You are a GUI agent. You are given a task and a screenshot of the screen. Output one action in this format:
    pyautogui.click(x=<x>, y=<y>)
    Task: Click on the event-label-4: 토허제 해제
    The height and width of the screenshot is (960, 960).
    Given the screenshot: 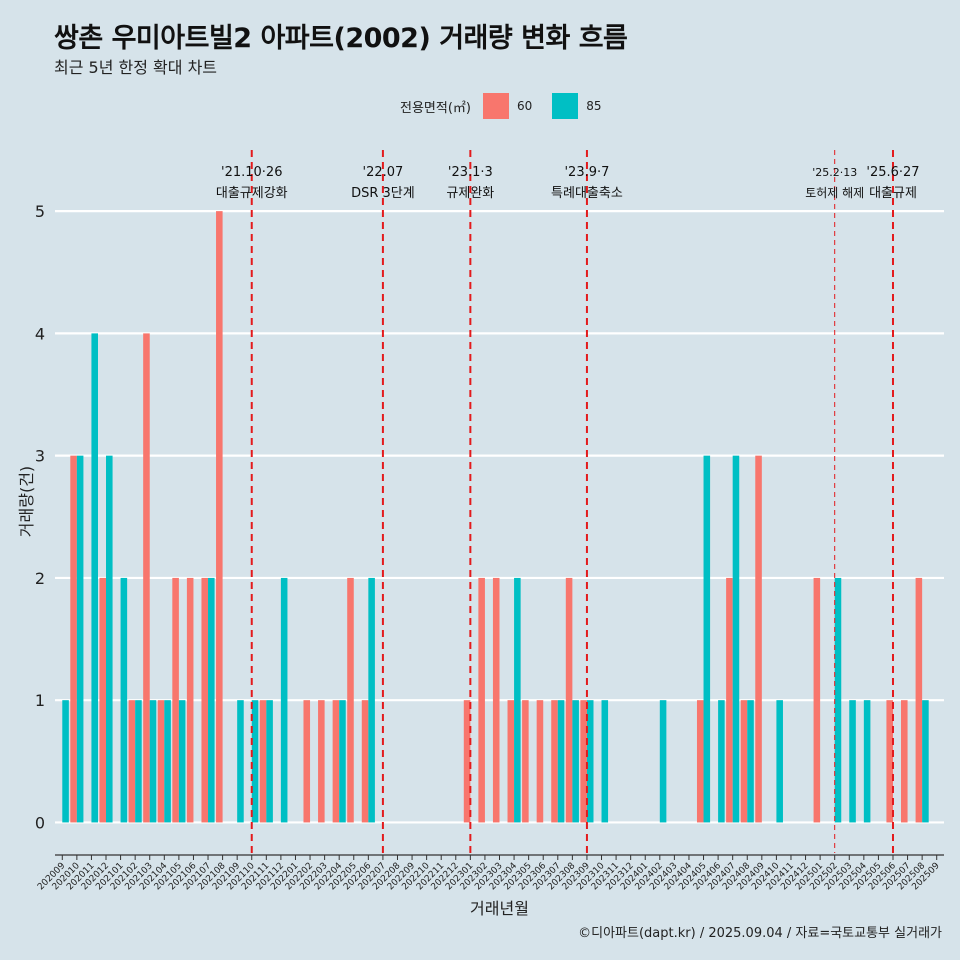 What is the action you would take?
    pyautogui.click(x=834, y=193)
    